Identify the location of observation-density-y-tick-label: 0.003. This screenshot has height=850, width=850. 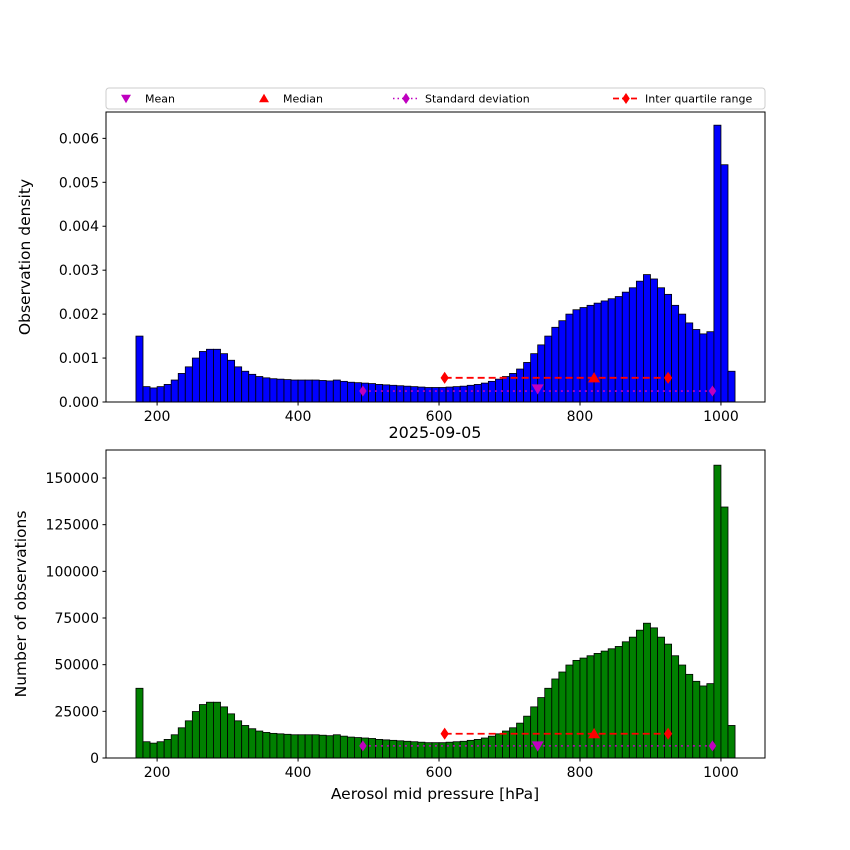
(79, 271).